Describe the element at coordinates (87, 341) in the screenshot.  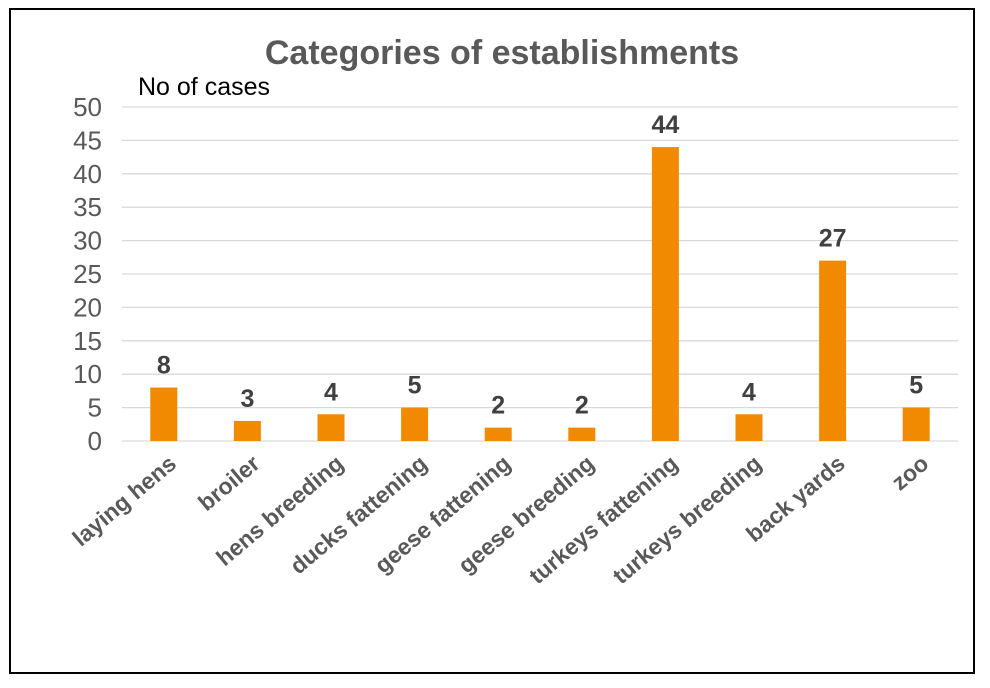
I see `y-tick-label: 15` at that location.